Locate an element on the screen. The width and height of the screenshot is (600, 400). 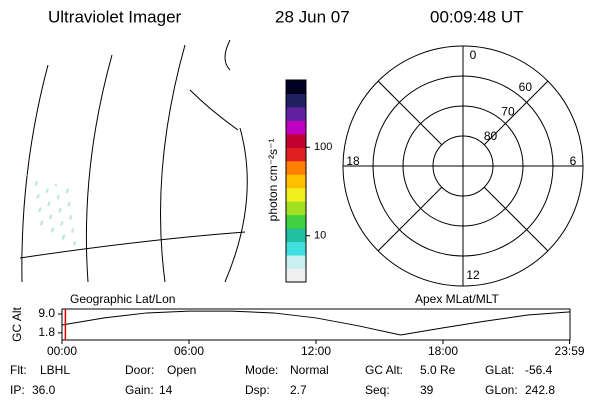
info-value: 5.0 Re is located at coordinates (438, 370).